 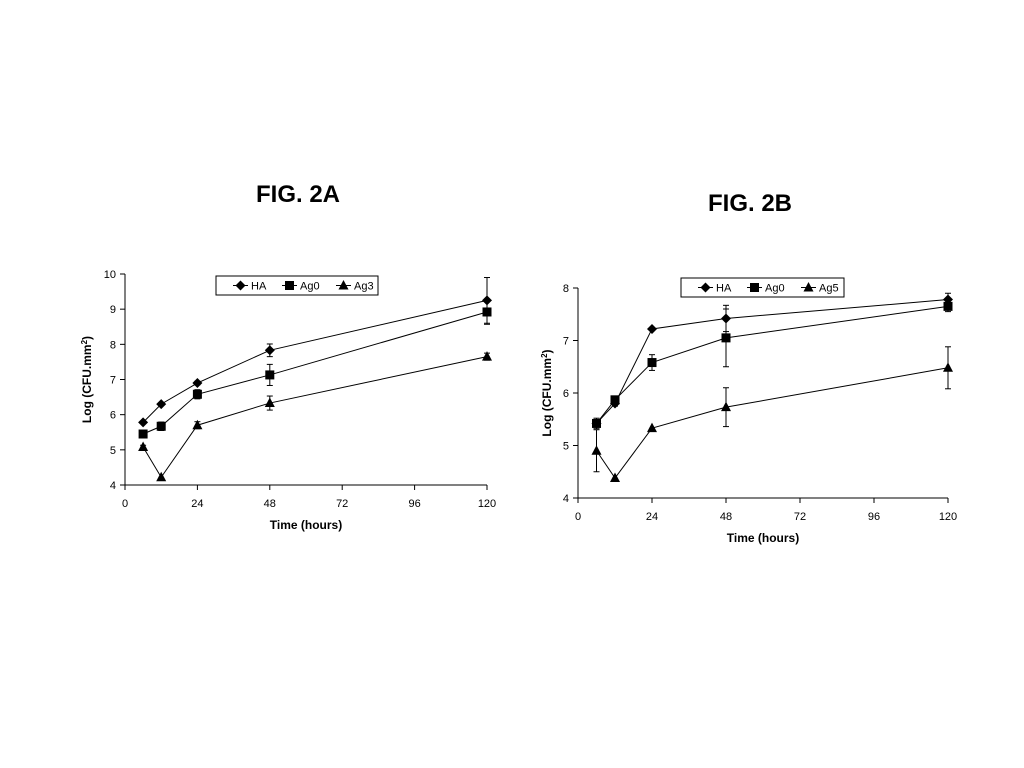 What do you see at coordinates (297, 285) in the screenshot?
I see `legend: HA Ag0 Ag3` at bounding box center [297, 285].